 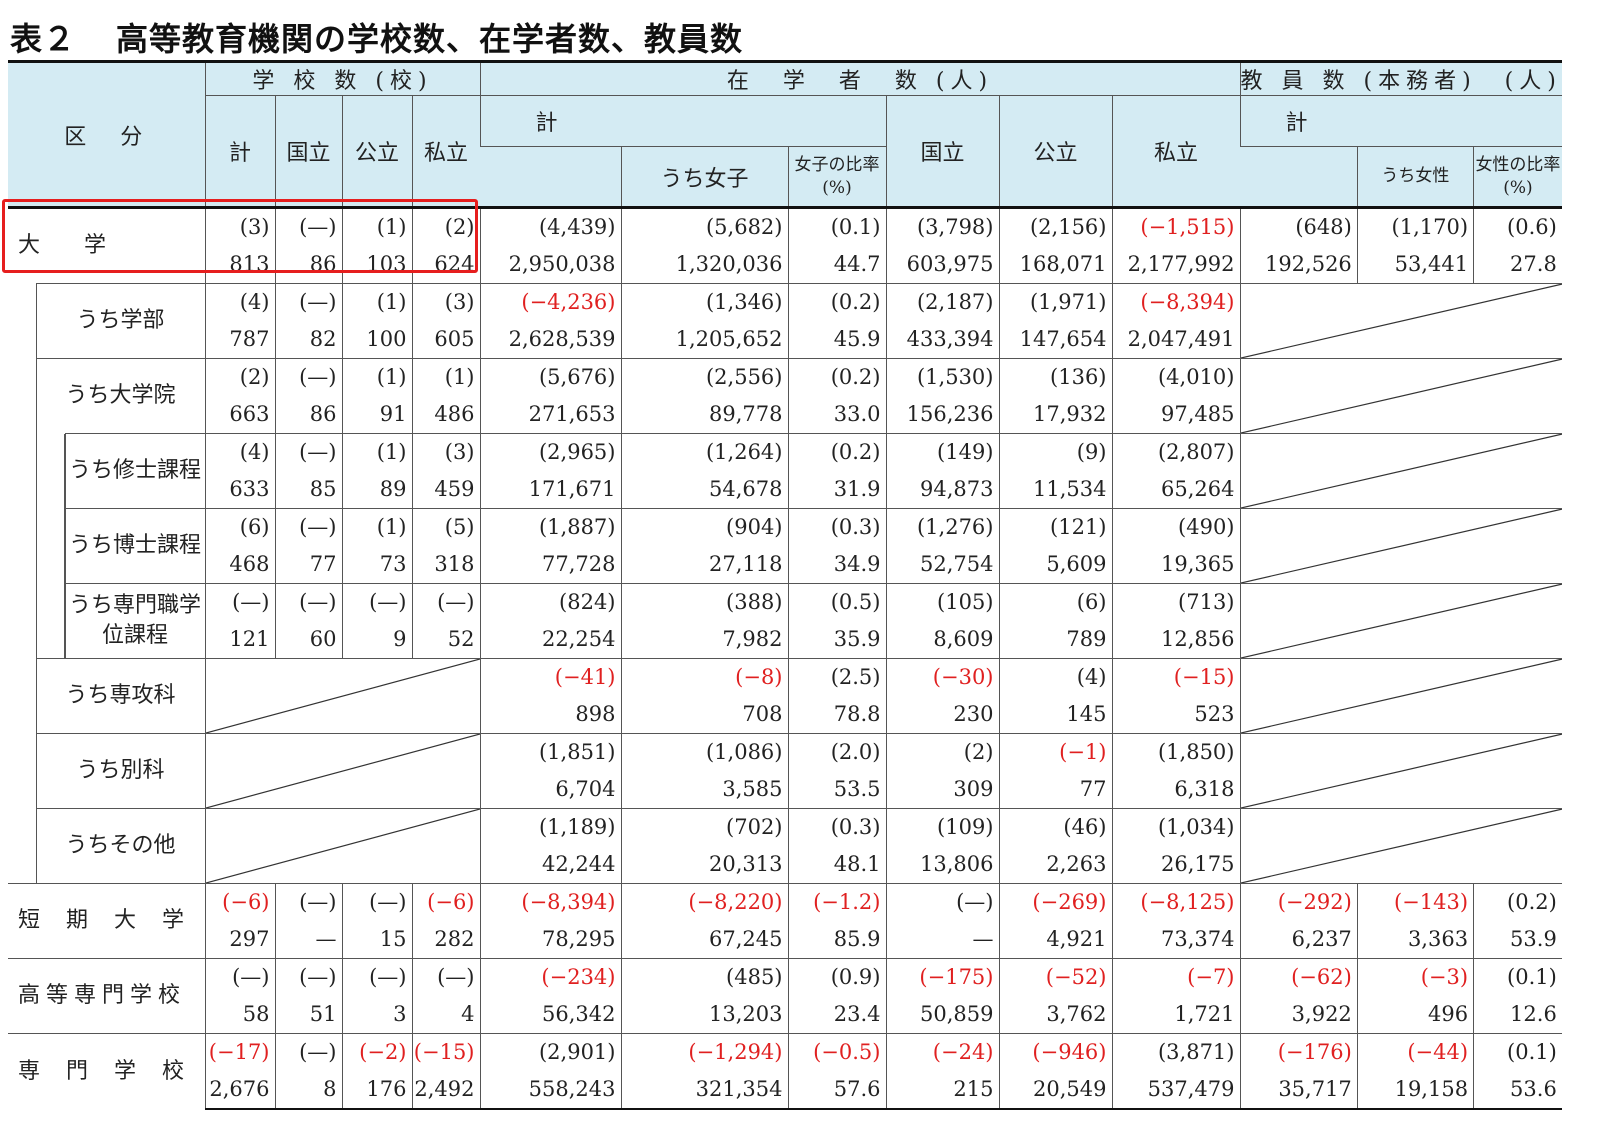 What do you see at coordinates (1055, 527) in the screenshot?
I see `change-cell: (121)` at bounding box center [1055, 527].